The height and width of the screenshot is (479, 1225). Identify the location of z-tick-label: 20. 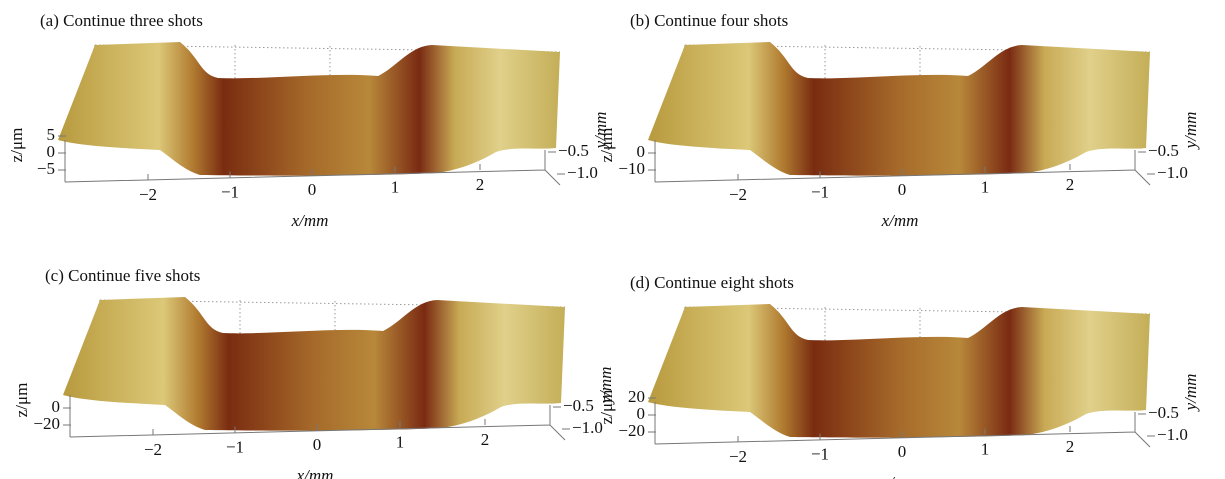
(636, 396).